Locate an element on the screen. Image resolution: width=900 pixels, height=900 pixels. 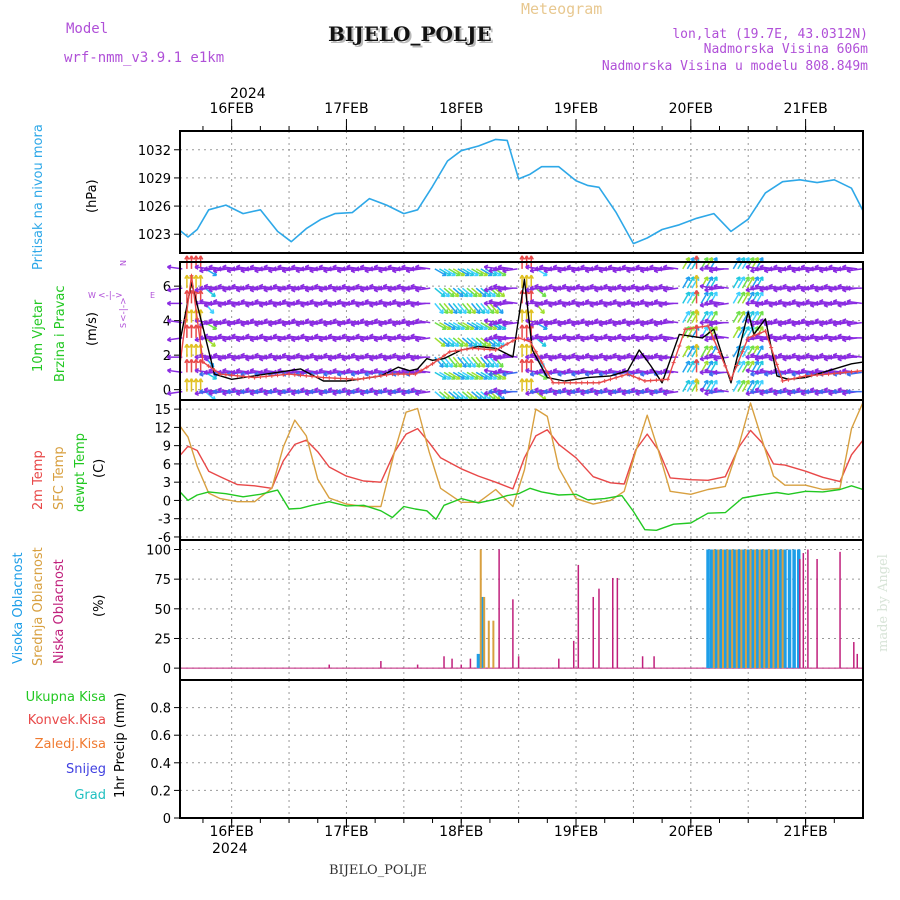
y-tick-label: 75 is located at coordinates (162, 580).